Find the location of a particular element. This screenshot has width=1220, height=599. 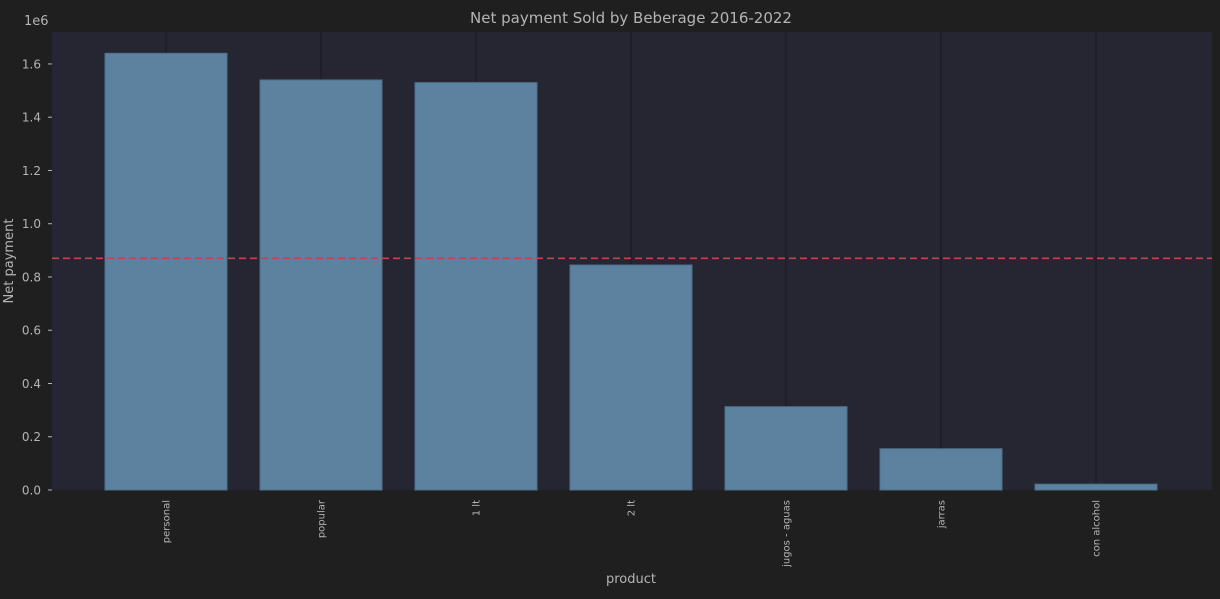

y-tick-label: 1.4 is located at coordinates (31, 118).